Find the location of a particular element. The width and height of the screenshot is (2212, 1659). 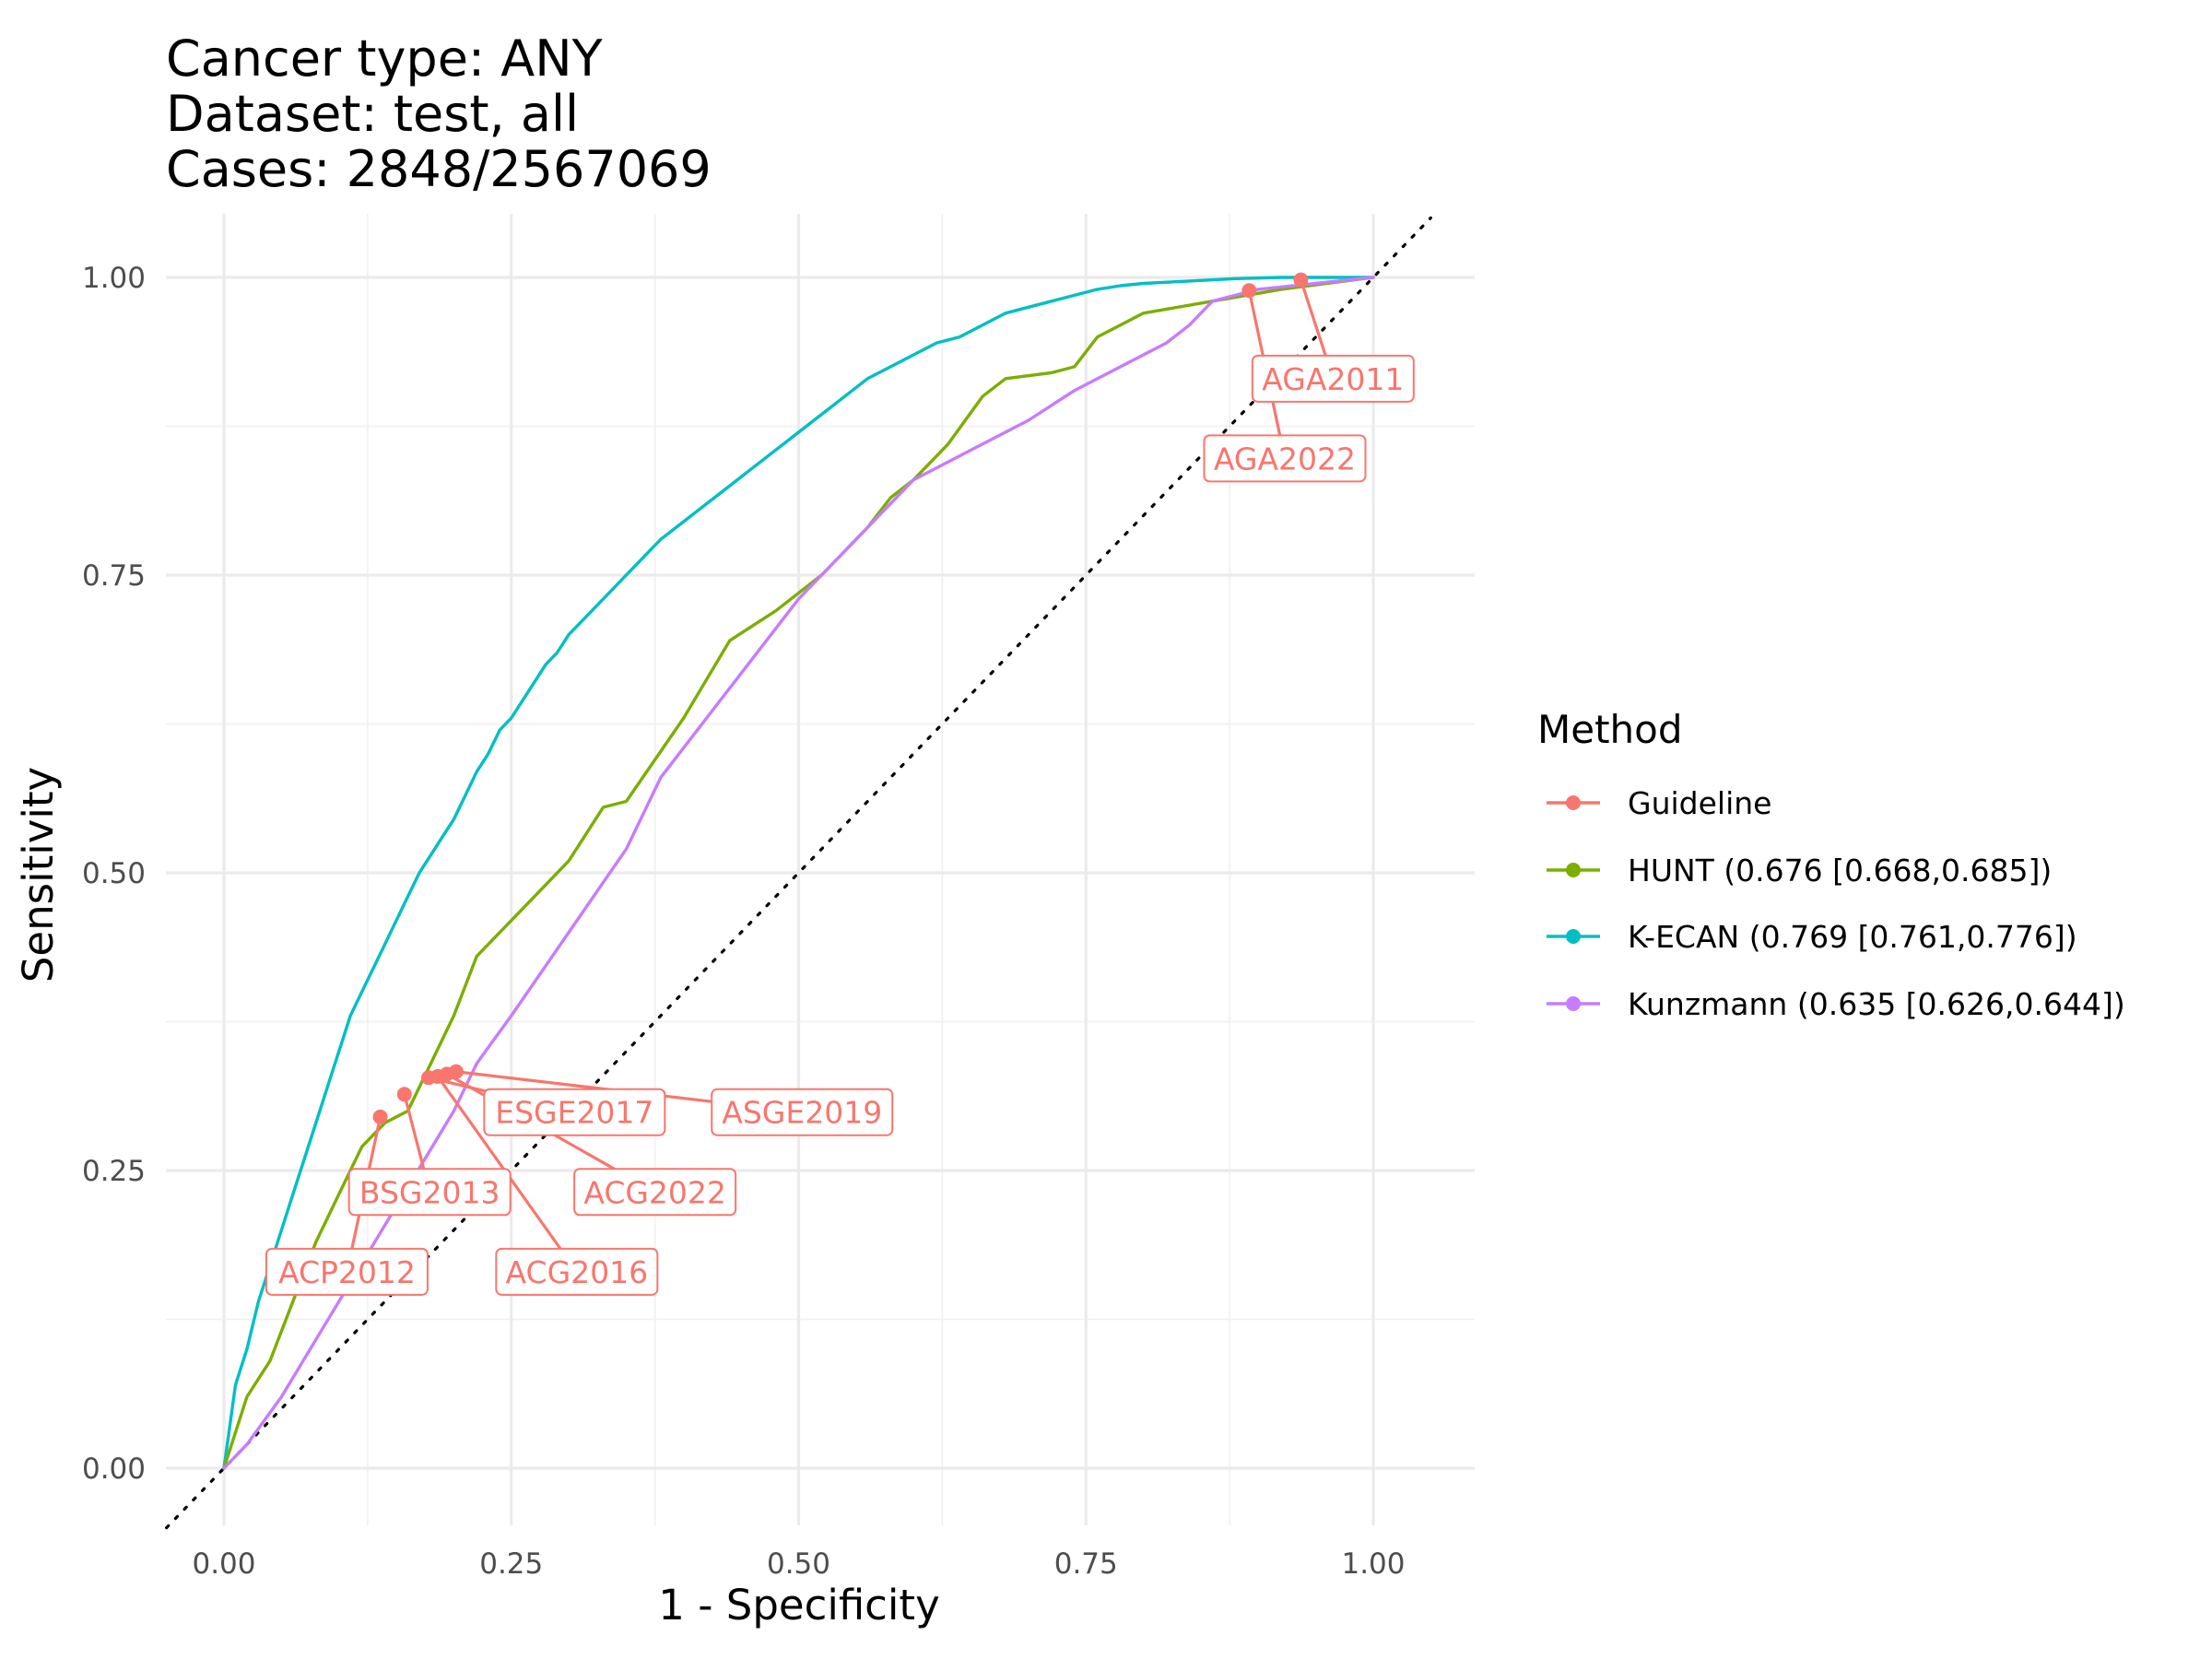

title-line-cases: Cases: 2848/2567069 is located at coordinates (439, 169).